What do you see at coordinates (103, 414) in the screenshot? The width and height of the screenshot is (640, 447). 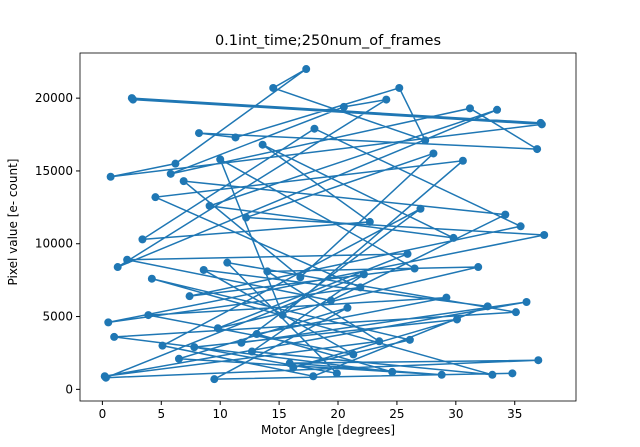 I see `x-tick-label: 0` at bounding box center [103, 414].